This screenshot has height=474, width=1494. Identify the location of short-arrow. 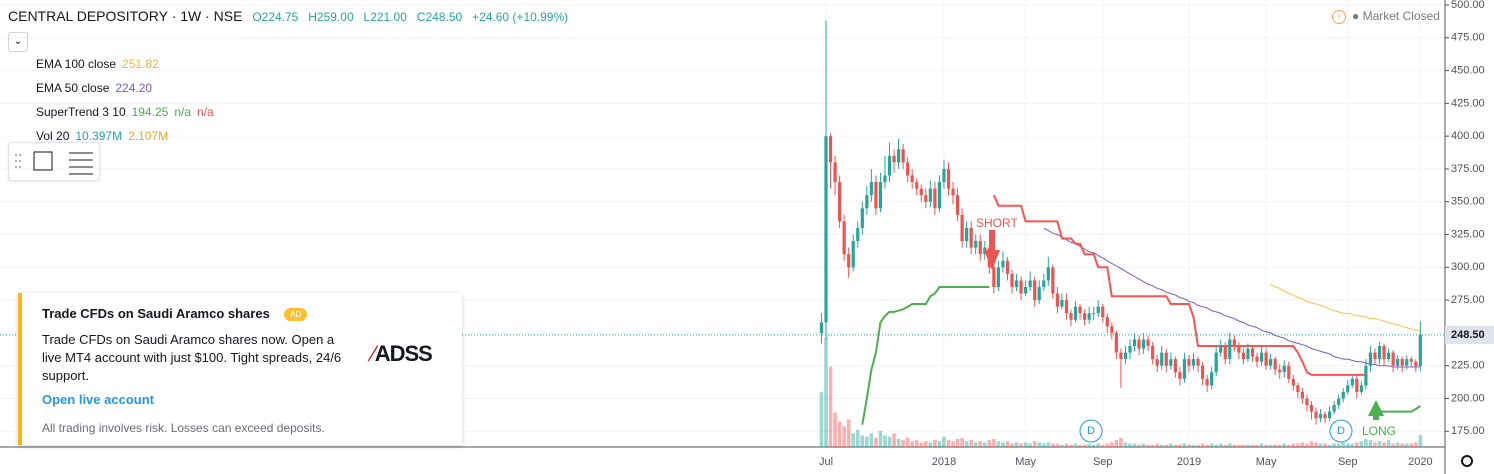
(992, 250).